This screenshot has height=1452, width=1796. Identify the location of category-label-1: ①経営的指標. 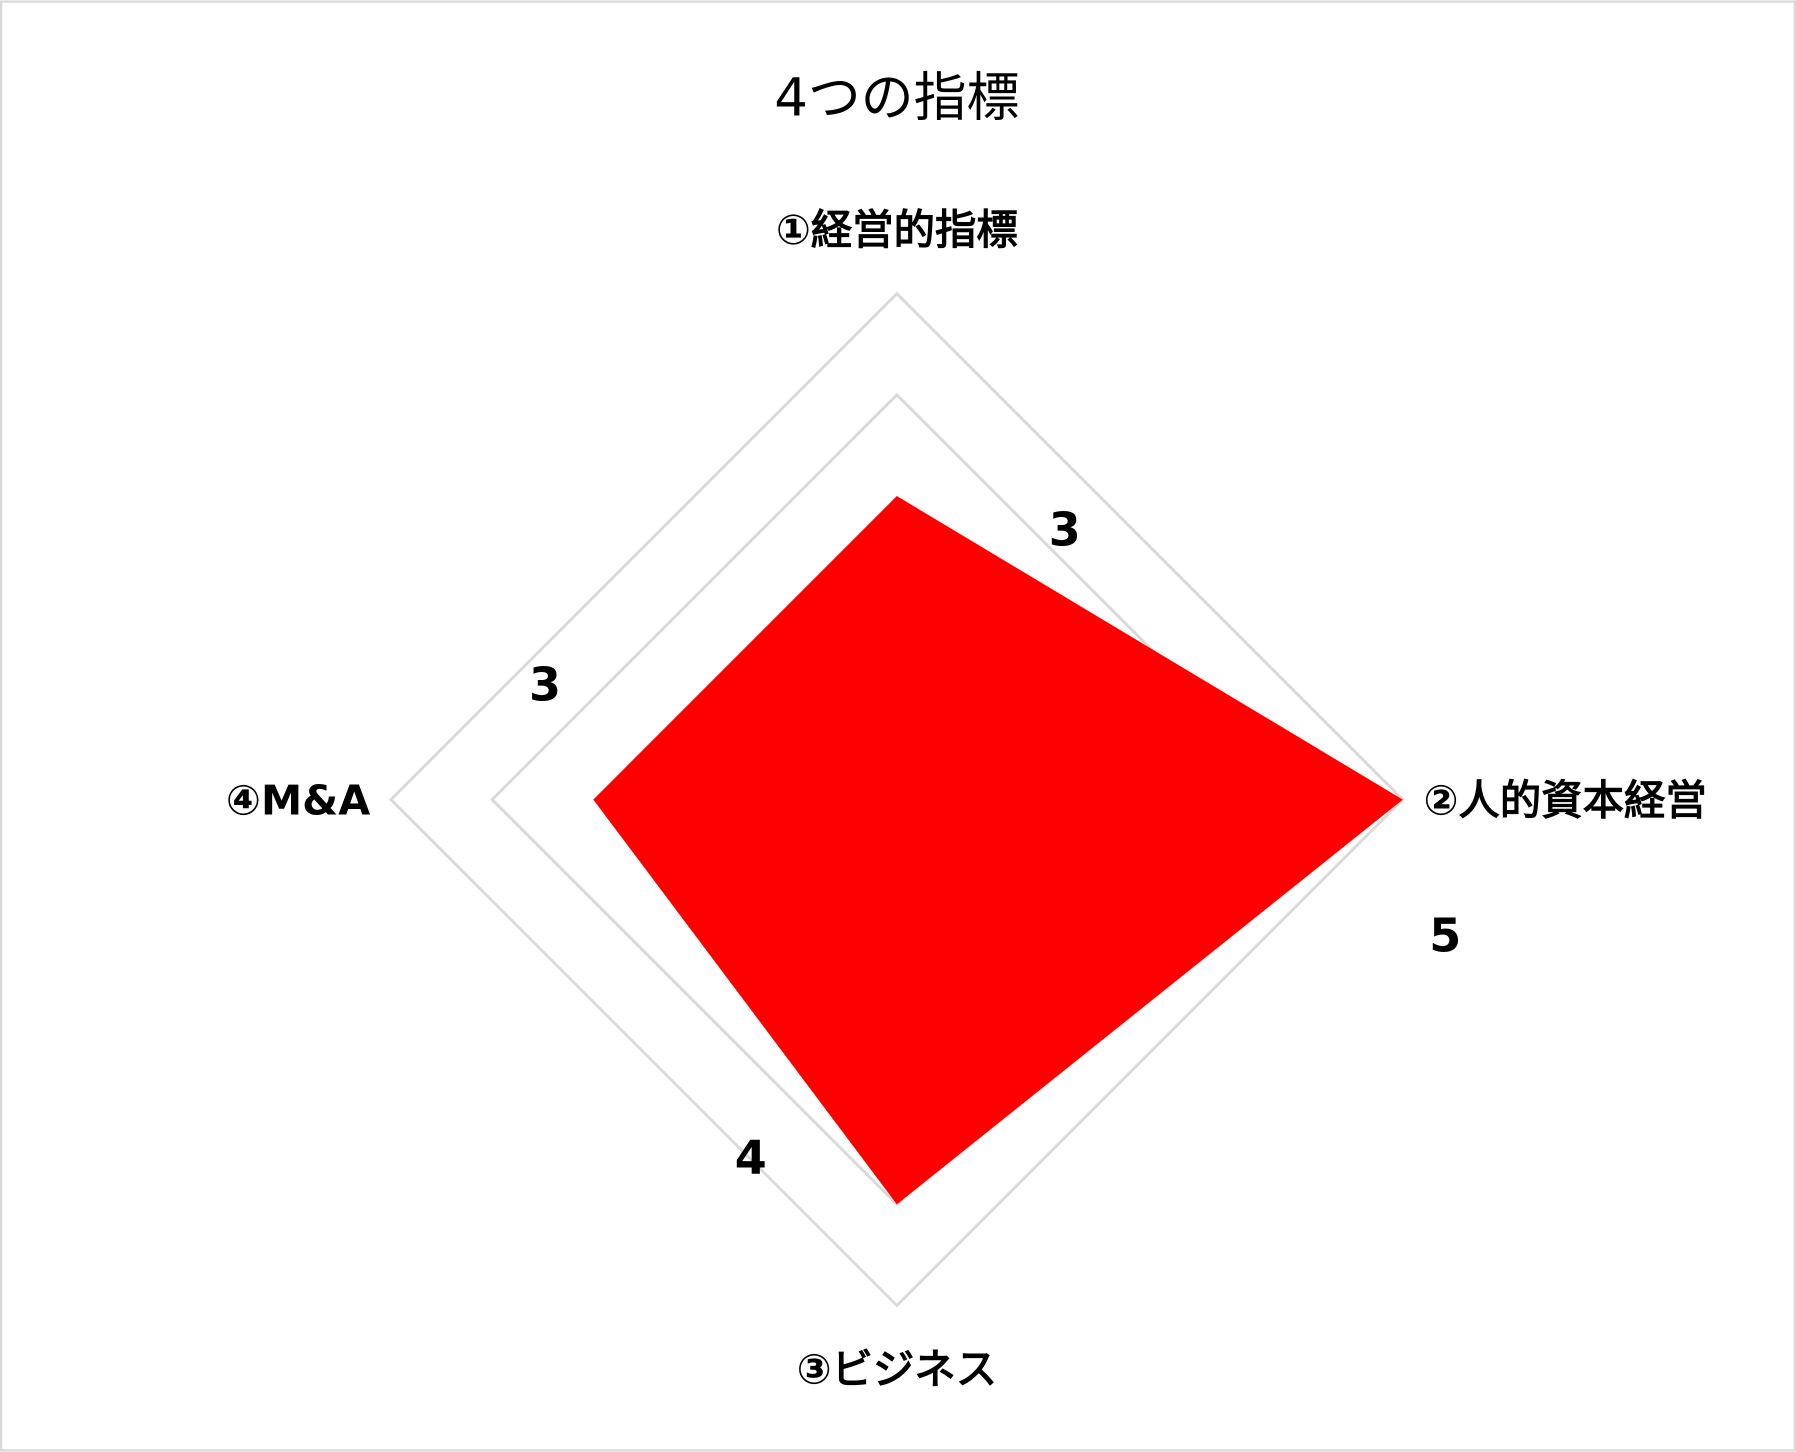
(897, 230).